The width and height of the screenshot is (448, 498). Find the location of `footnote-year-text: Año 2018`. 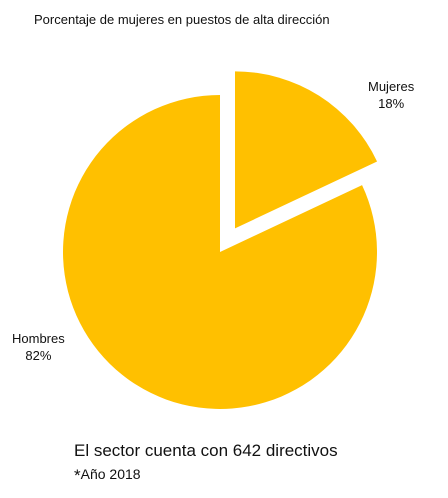

footnote-year-text: Año 2018 is located at coordinates (110, 474).